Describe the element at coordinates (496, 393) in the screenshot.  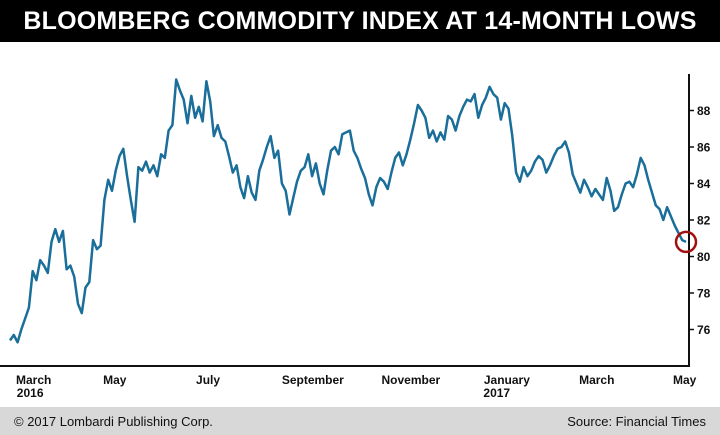
I see `x-tick-sublabel: 2017` at that location.